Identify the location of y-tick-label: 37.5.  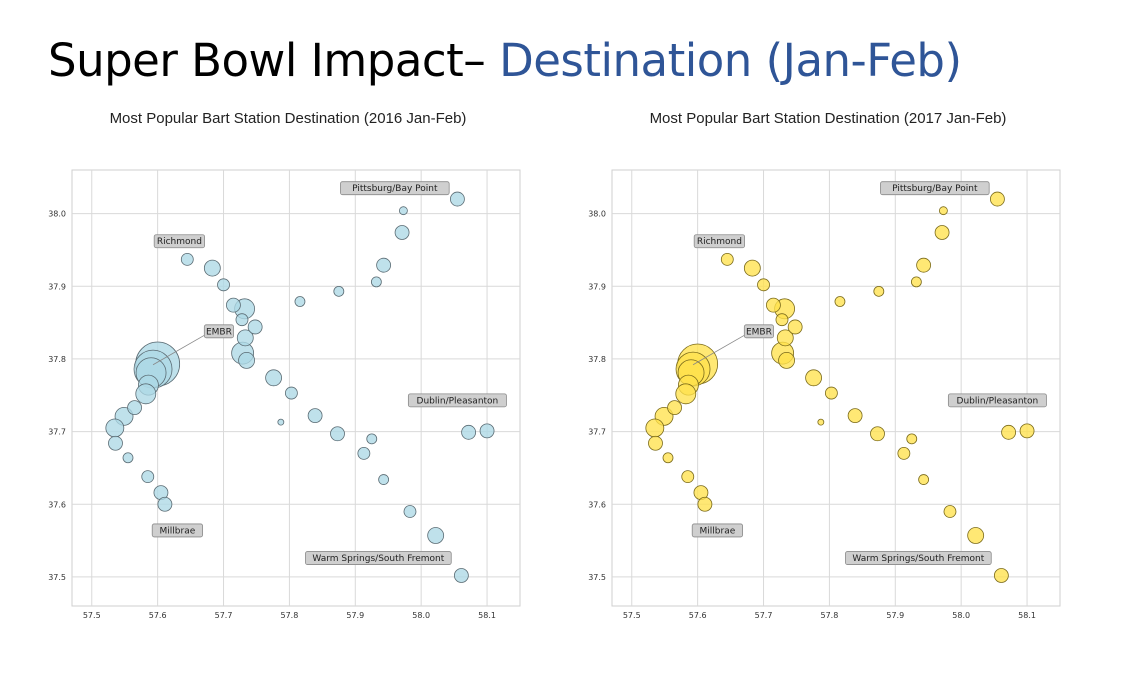
(57, 577).